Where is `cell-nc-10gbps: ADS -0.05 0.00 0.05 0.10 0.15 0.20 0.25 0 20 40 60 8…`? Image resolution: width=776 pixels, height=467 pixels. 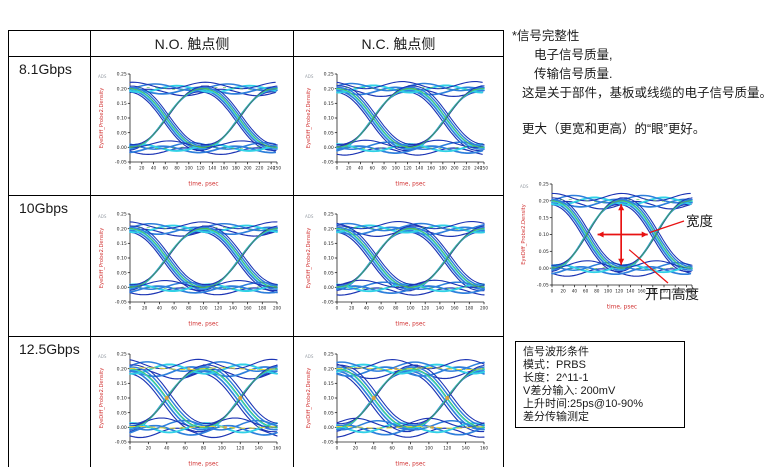
cell-nc-10gbps: ADS -0.05 0.00 0.05 0.10 0.15 0.20 0.25 0 20 40 60 8… is located at coordinates (398, 266).